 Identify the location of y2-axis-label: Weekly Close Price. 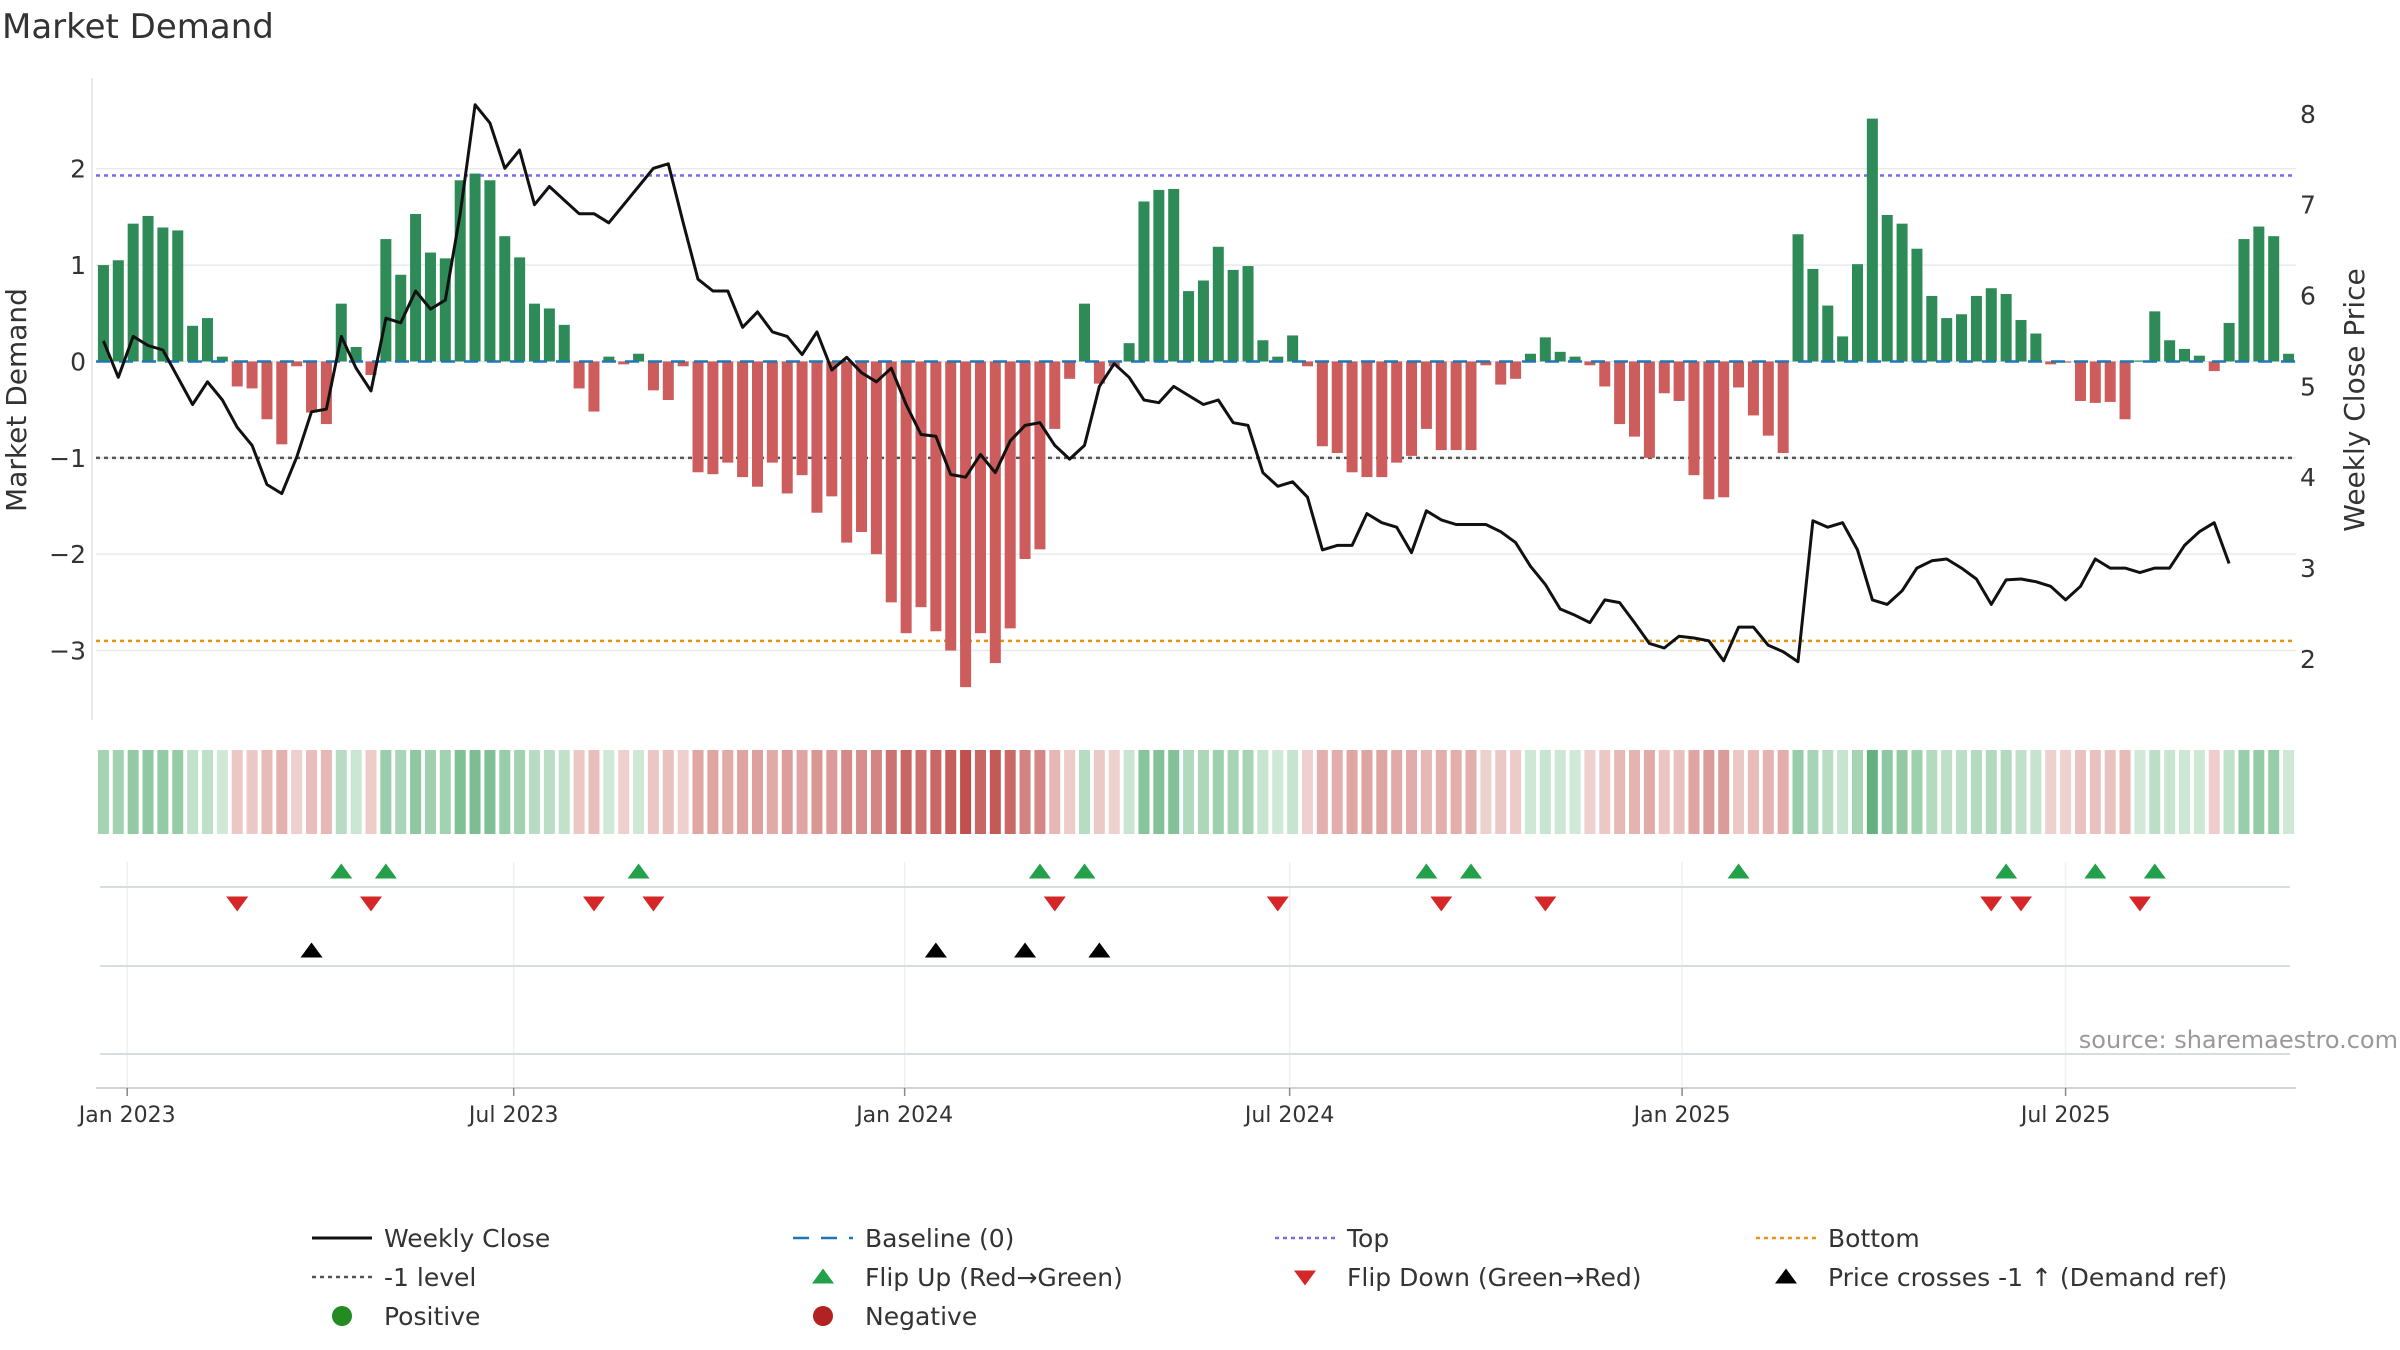
(2354, 399).